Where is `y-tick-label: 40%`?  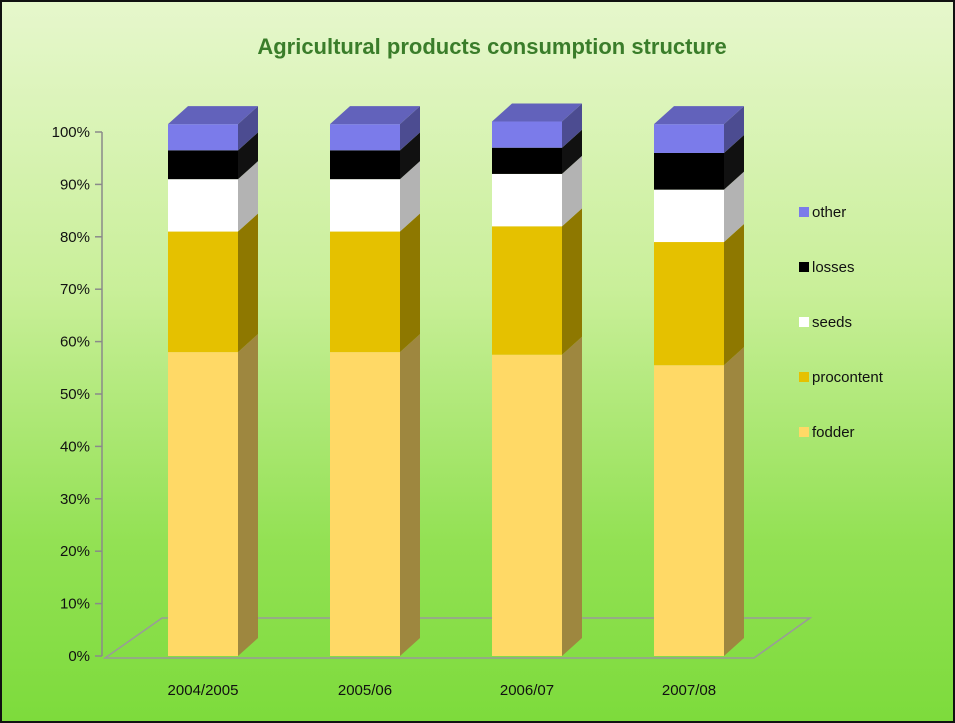
y-tick-label: 40% is located at coordinates (75, 446).